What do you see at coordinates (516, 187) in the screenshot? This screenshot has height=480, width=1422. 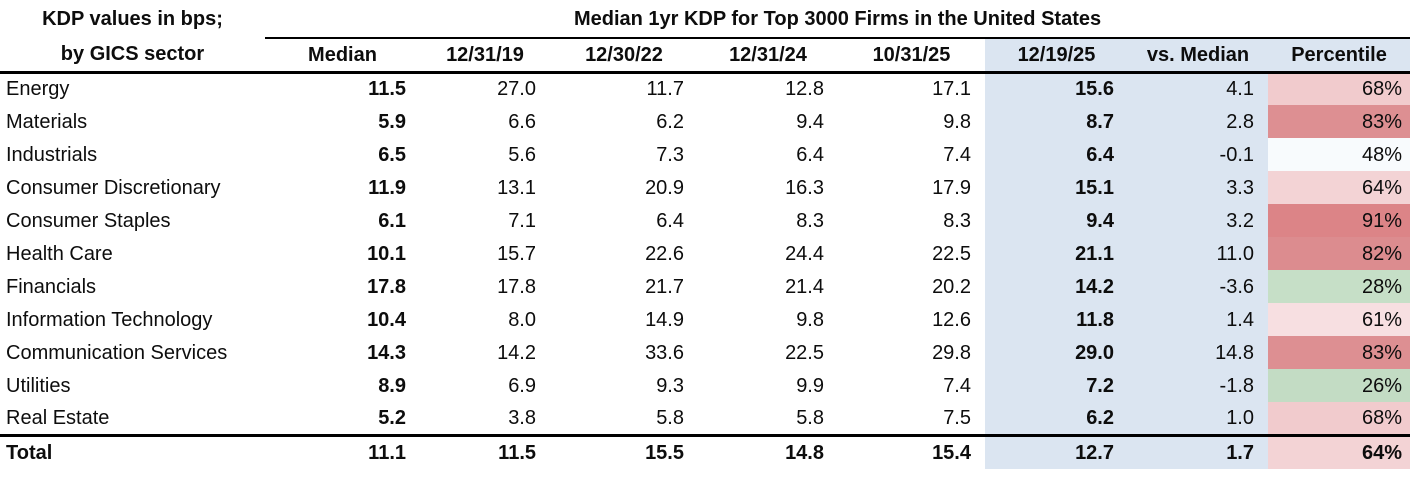 I see `cell-123119: 13.1` at bounding box center [516, 187].